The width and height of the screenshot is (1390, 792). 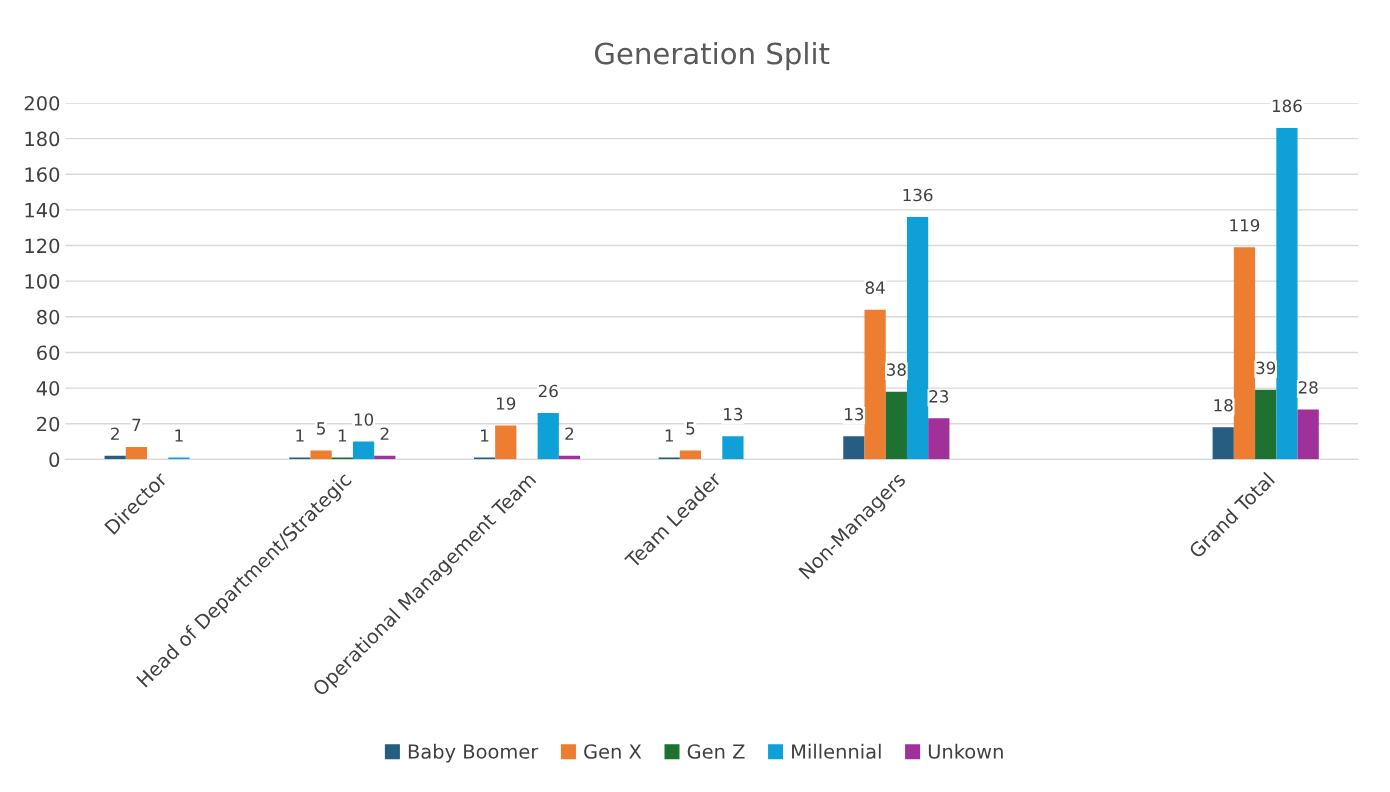 What do you see at coordinates (1266, 368) in the screenshot?
I see `data-label: 39` at bounding box center [1266, 368].